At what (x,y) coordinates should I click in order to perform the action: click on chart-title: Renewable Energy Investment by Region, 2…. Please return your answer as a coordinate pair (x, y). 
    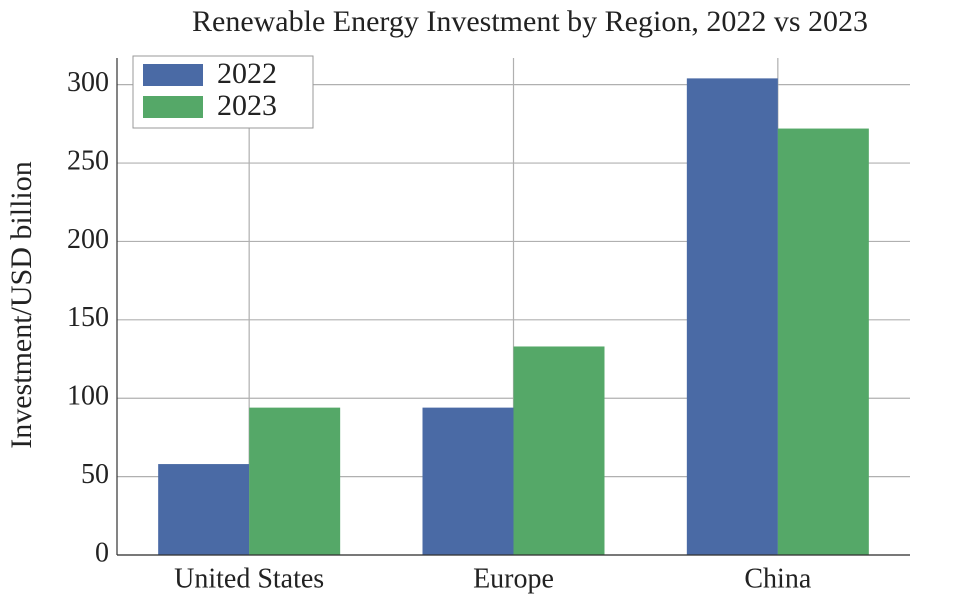
    Looking at the image, I should click on (530, 21).